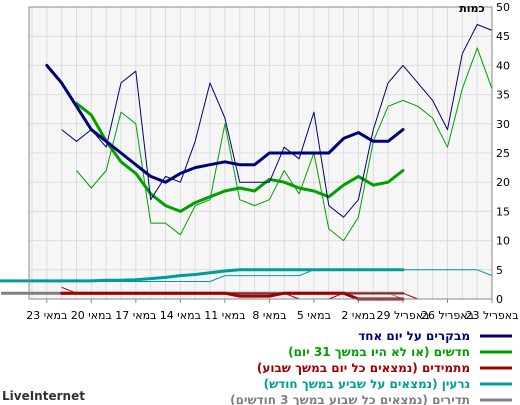 Image resolution: width=520 pixels, height=405 pixels. I want to click on x-tick-label: 17 במאי, so click(135, 315).